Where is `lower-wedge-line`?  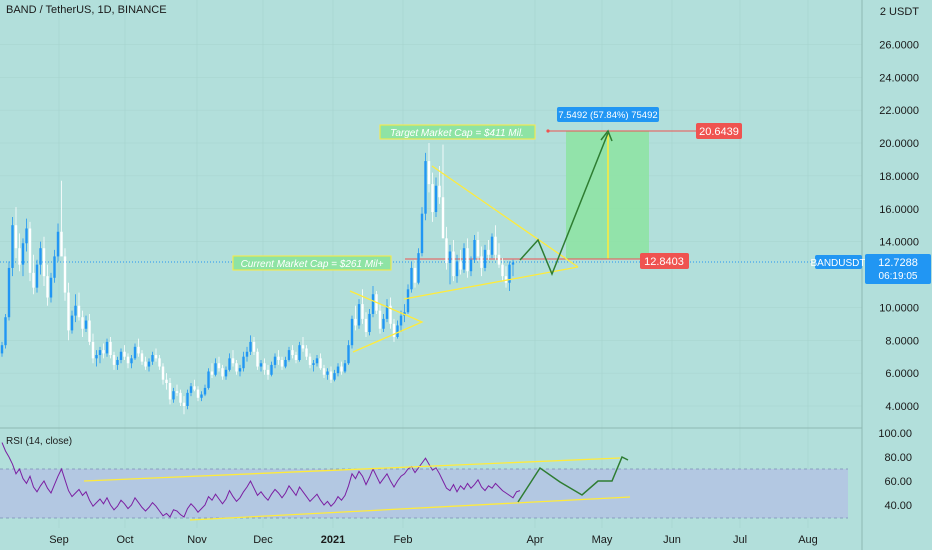 lower-wedge-line is located at coordinates (491, 283).